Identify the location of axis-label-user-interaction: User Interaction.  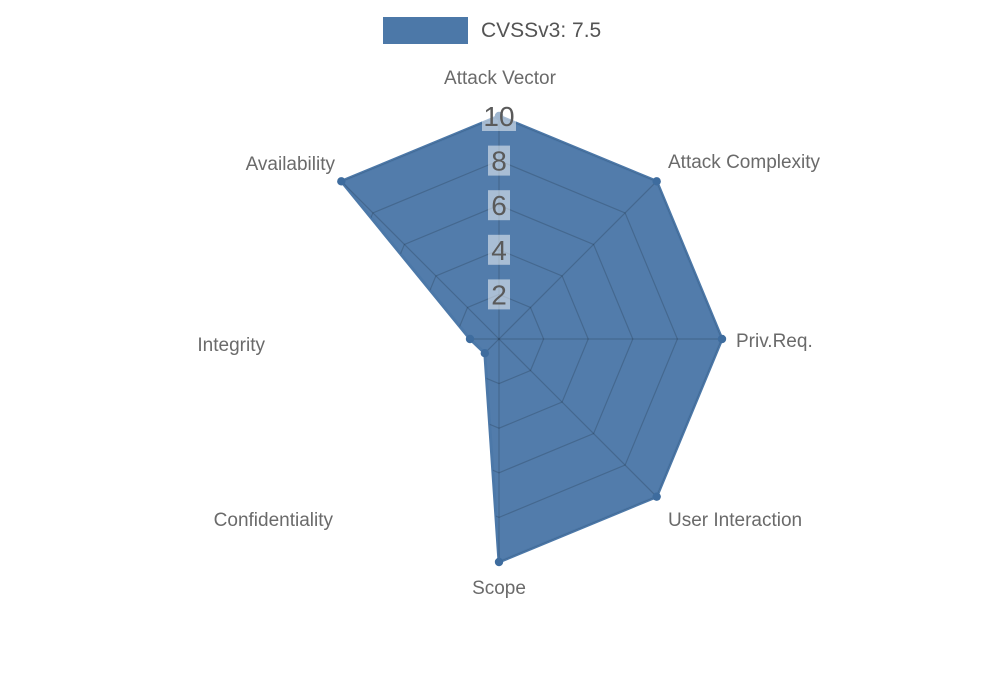
(735, 520).